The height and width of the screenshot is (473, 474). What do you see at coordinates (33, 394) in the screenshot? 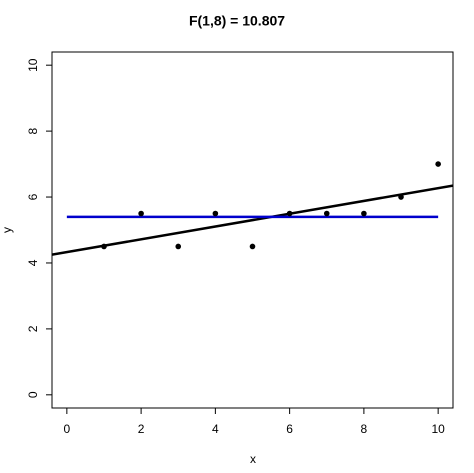
I see `y-tick-label: 0` at bounding box center [33, 394].